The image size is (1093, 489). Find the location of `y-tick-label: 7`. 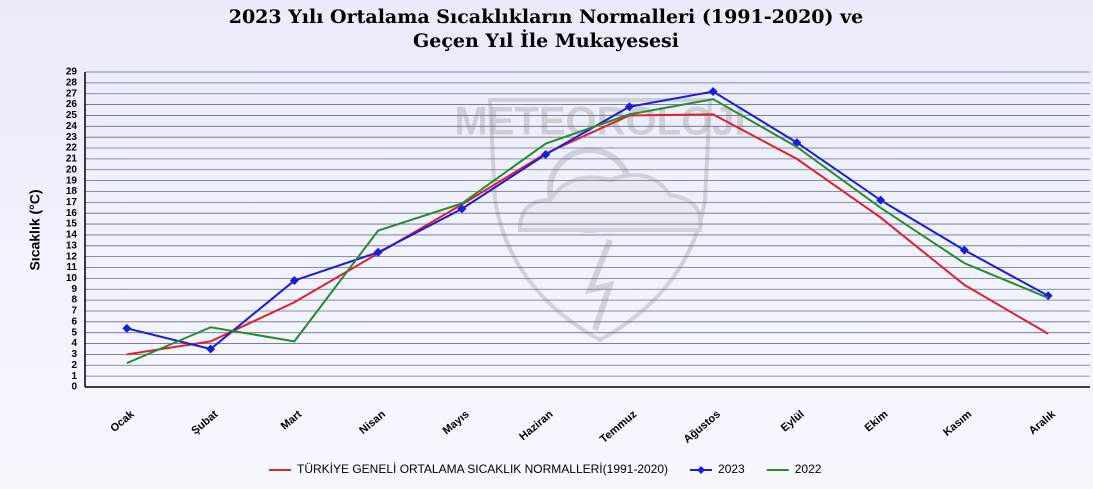

y-tick-label: 7 is located at coordinates (74, 311).